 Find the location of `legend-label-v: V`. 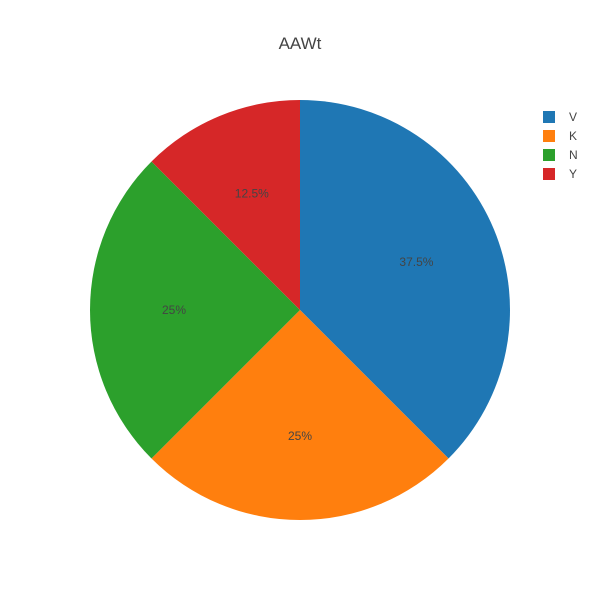

legend-label-v: V is located at coordinates (573, 116).